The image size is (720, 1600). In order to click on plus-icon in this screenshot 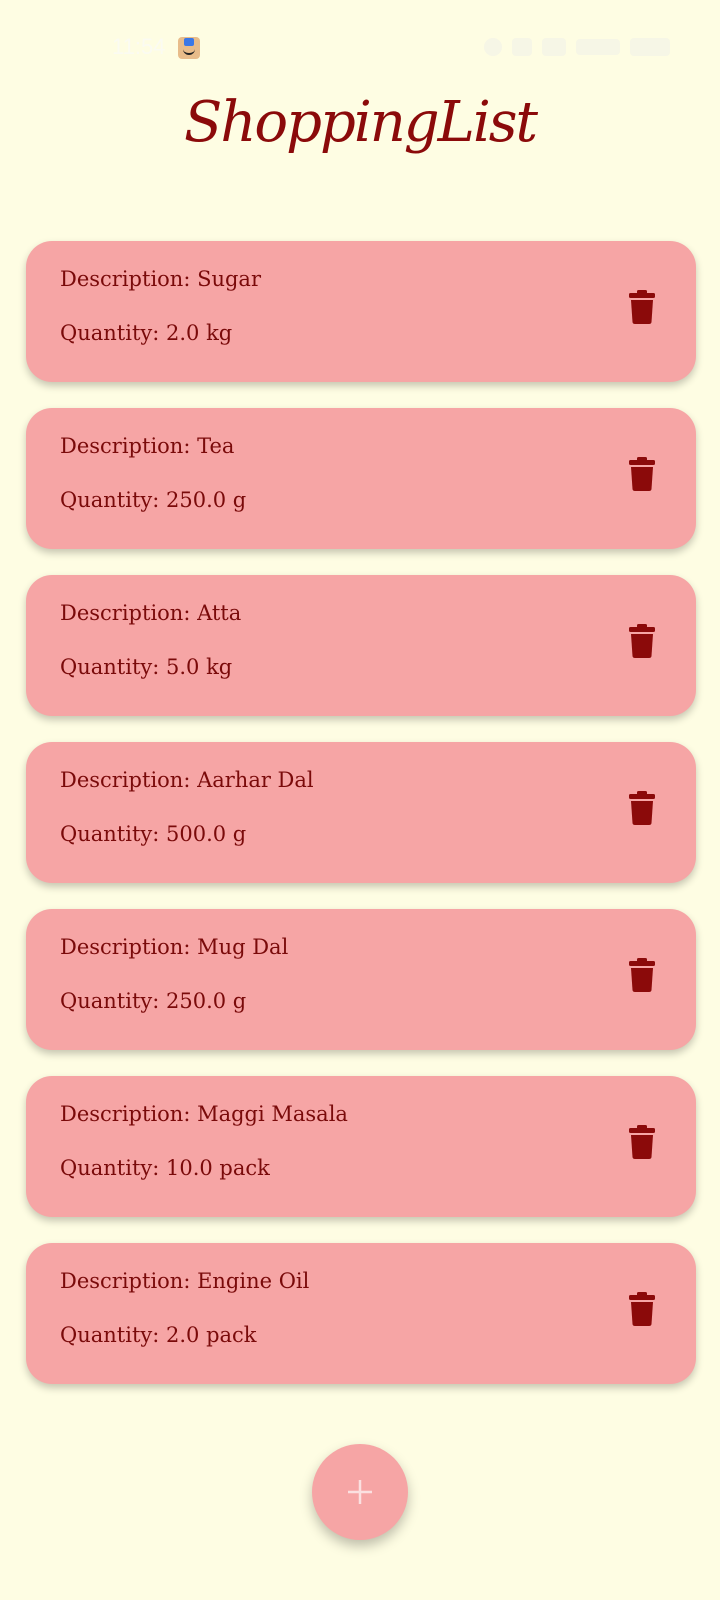, I will do `click(360, 1492)`.